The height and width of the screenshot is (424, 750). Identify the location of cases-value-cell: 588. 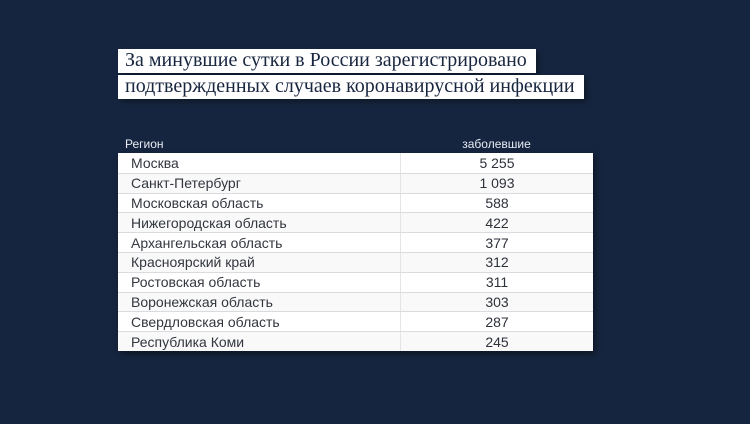
(496, 203).